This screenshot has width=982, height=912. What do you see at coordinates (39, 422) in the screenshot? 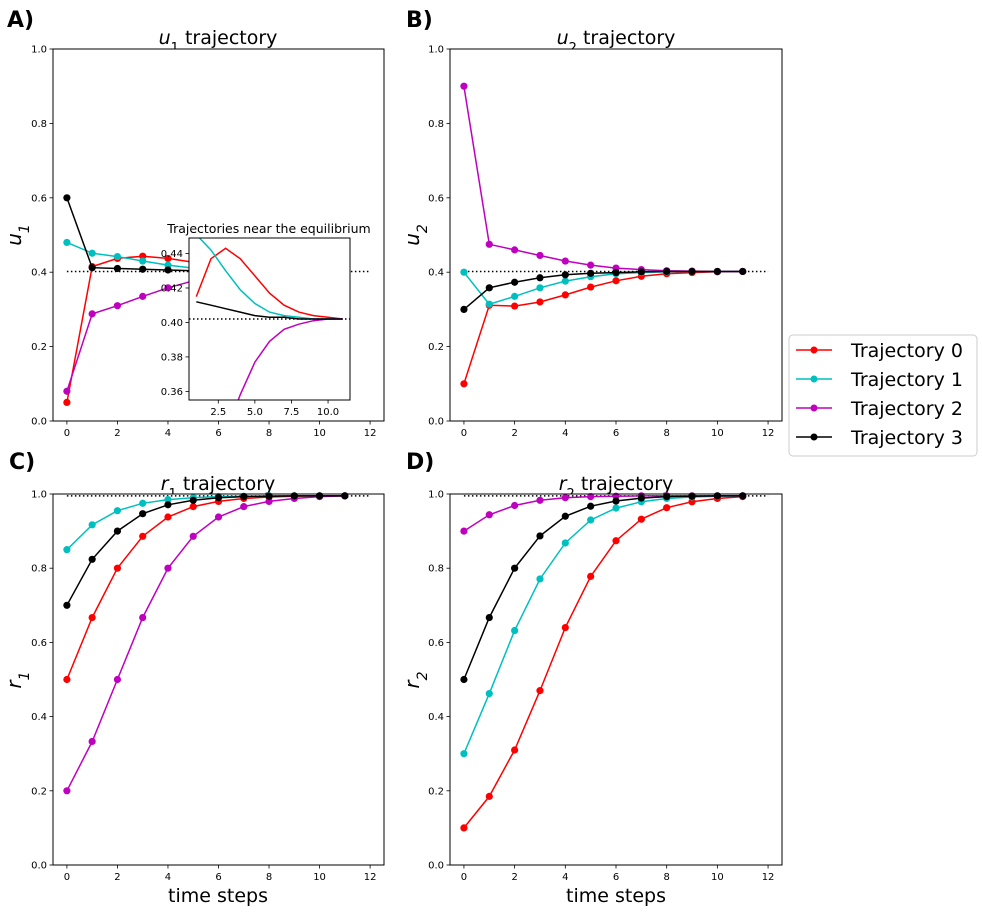
I see `y-tick-label: 0.0` at bounding box center [39, 422].